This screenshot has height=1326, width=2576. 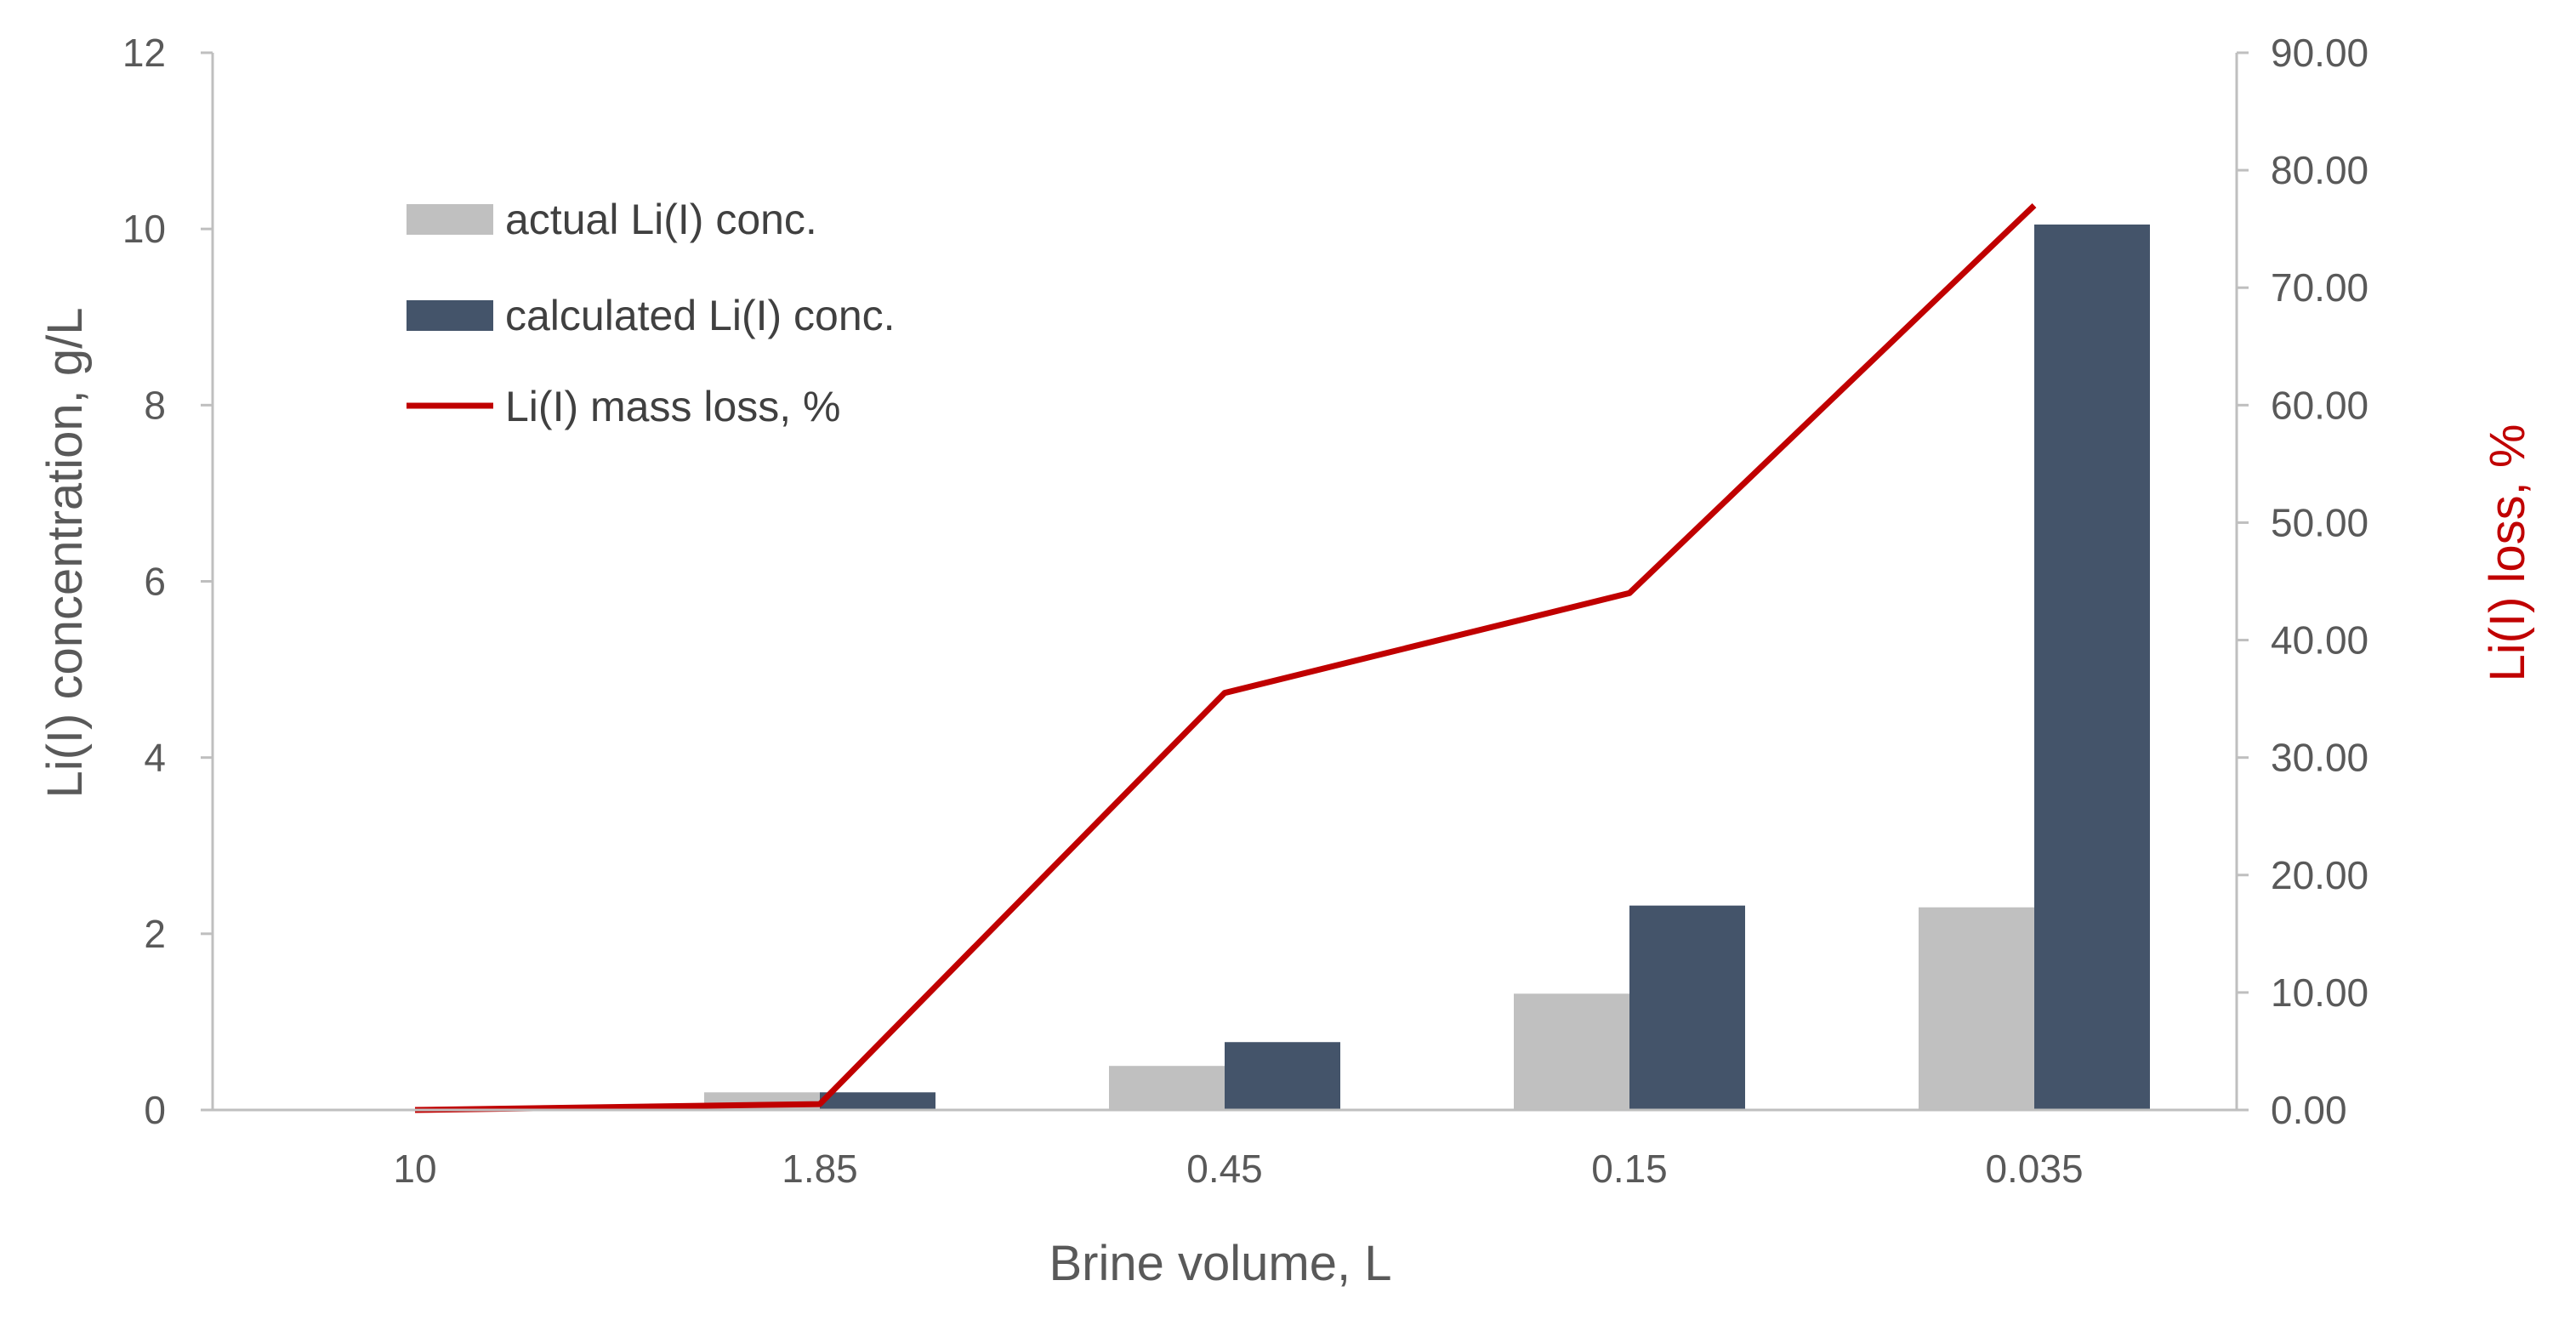 What do you see at coordinates (2034, 1169) in the screenshot?
I see `x-tick-label: 0.035` at bounding box center [2034, 1169].